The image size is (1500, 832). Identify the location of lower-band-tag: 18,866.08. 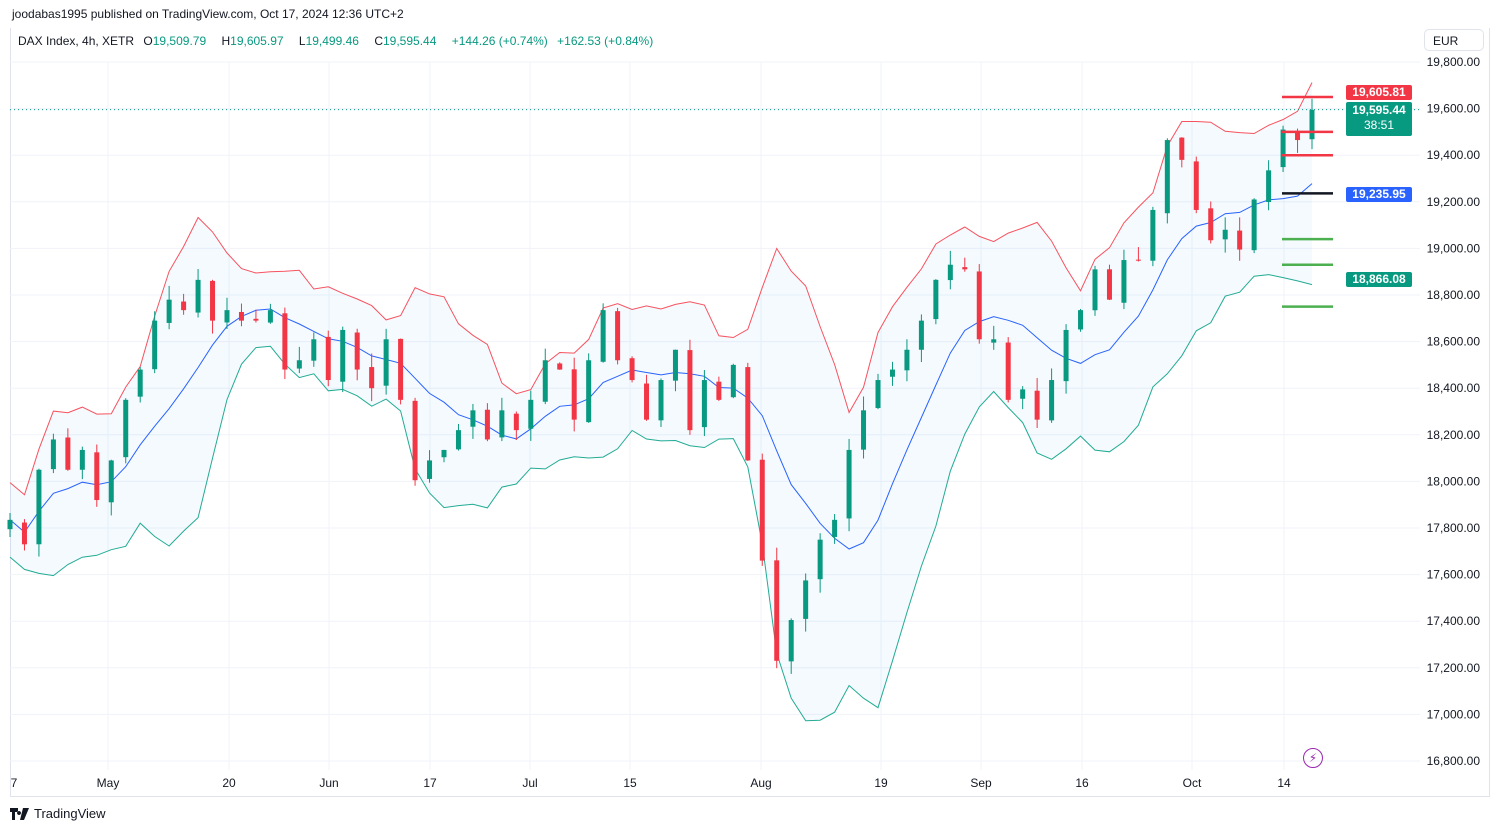
(1379, 279).